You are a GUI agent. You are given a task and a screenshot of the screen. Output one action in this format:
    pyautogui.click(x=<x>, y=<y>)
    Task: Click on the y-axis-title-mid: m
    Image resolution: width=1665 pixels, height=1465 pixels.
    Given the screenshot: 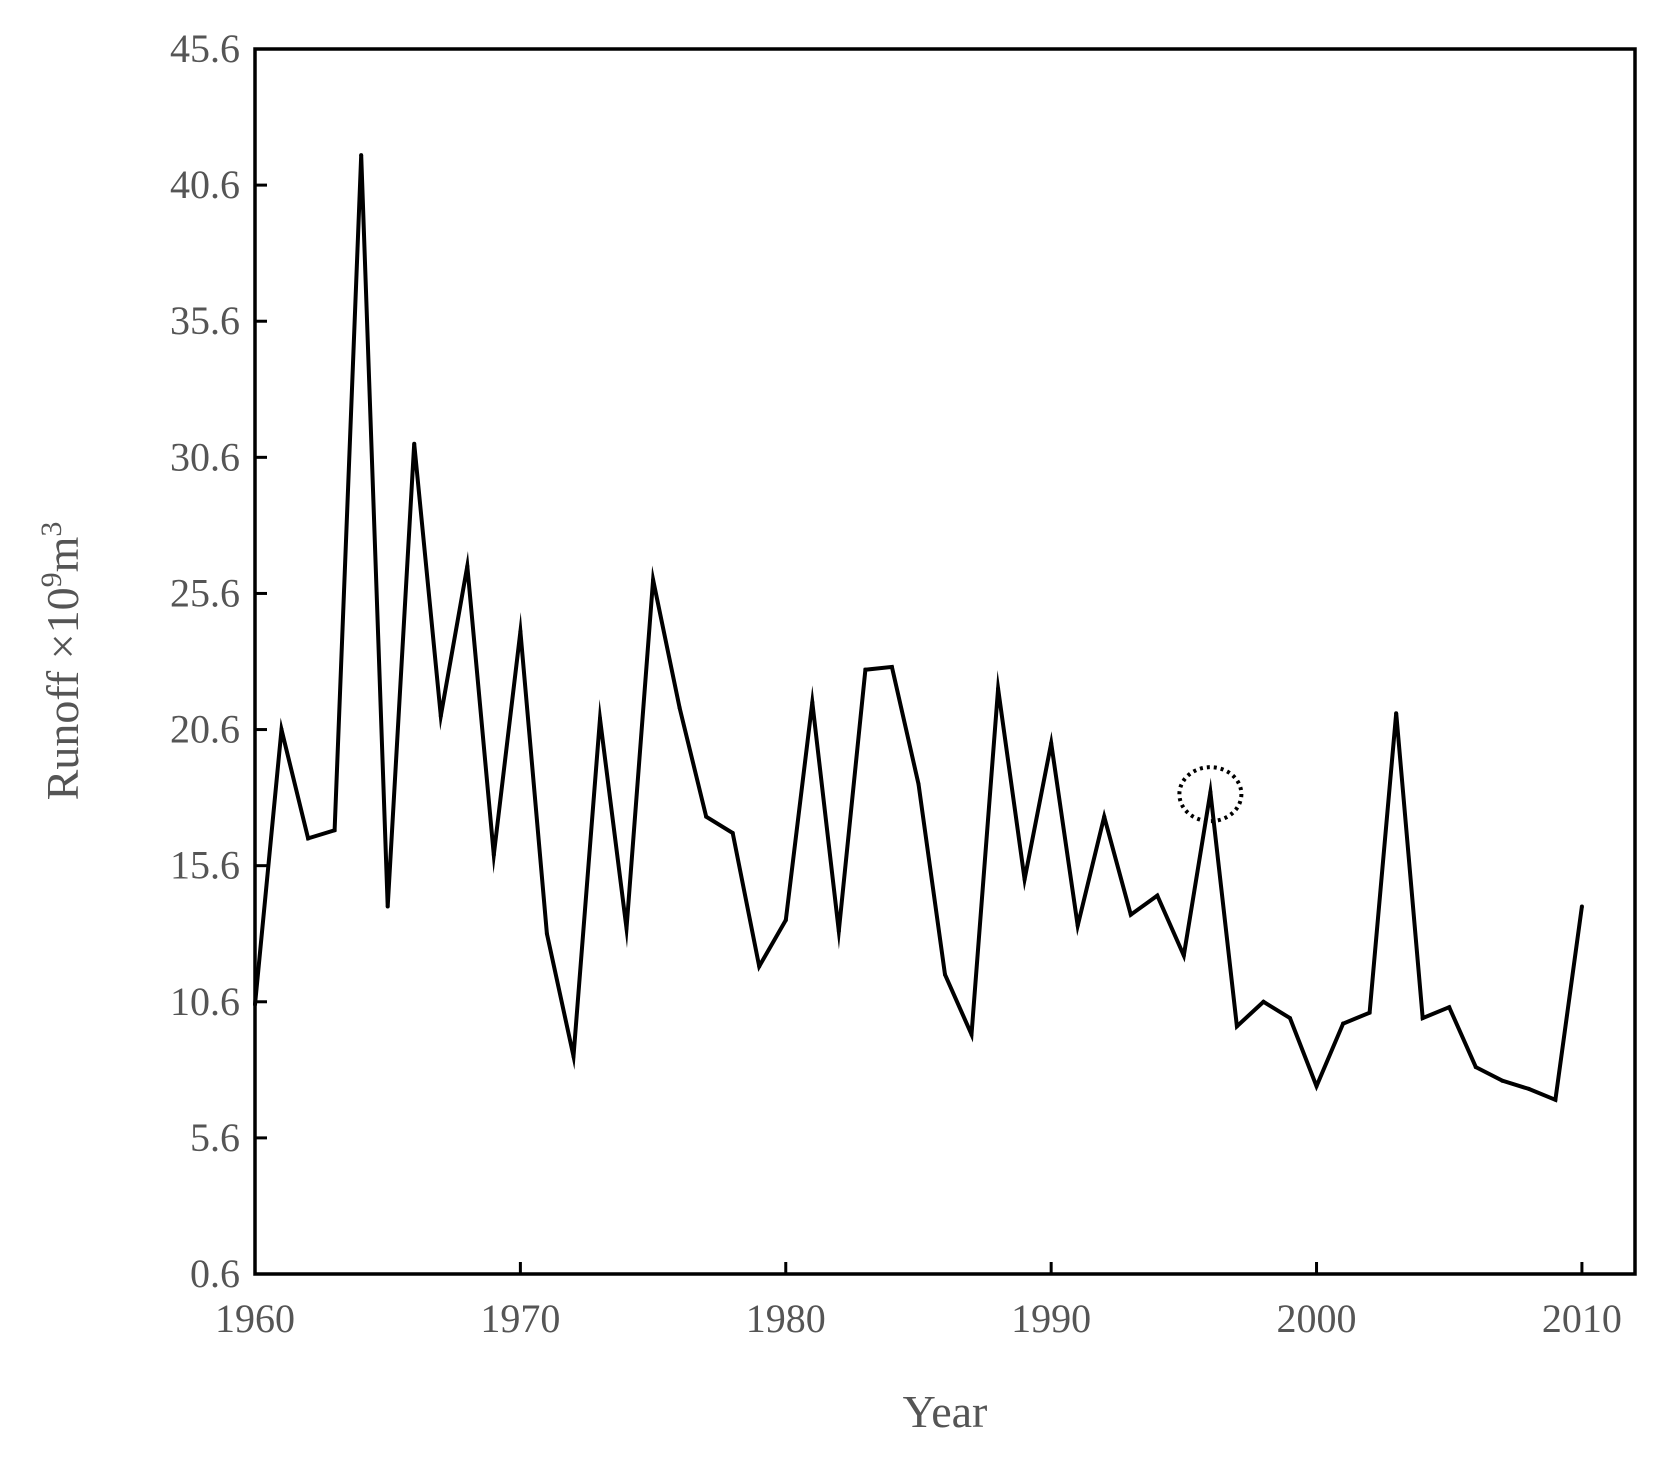 What is the action you would take?
    pyautogui.click(x=62, y=554)
    